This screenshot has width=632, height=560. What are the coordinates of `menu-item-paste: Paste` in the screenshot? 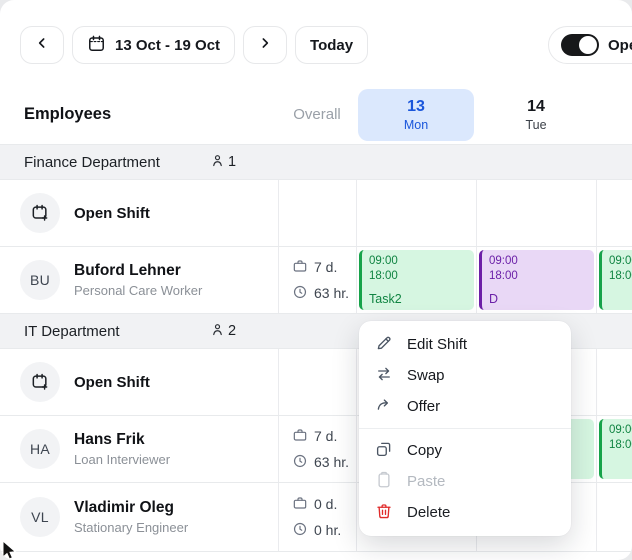 It's located at (465, 481).